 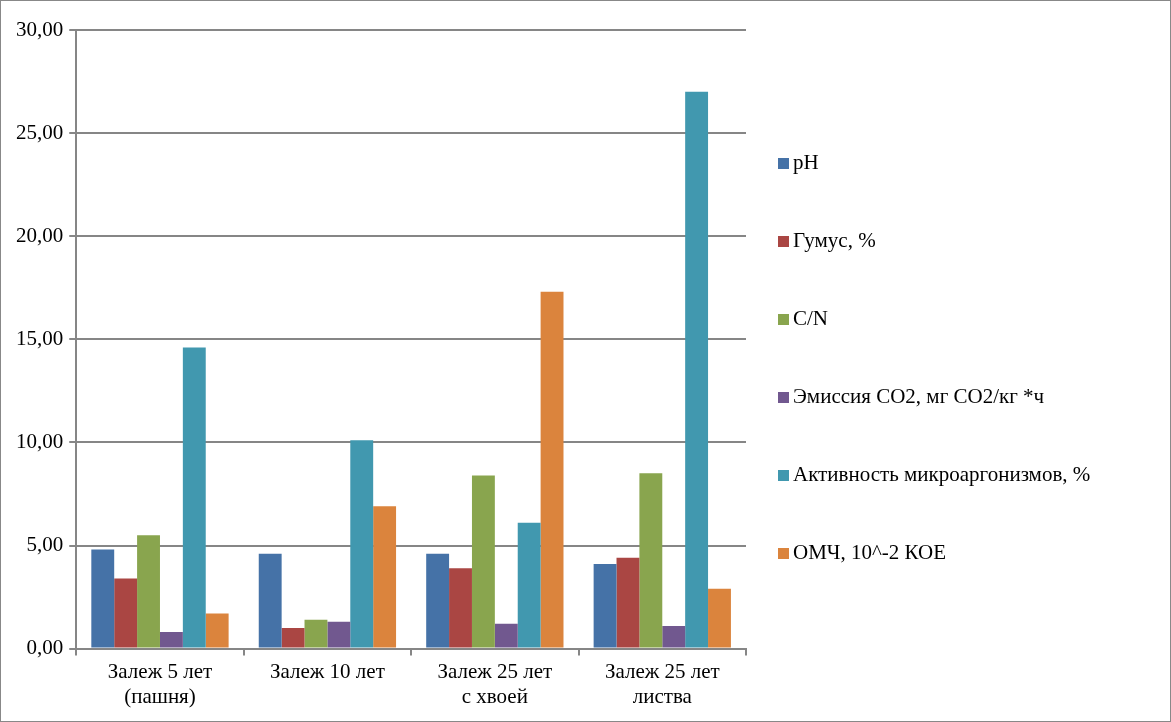 What do you see at coordinates (662, 683) in the screenshot?
I see `x-tick-label: Залеж 25 лет листва` at bounding box center [662, 683].